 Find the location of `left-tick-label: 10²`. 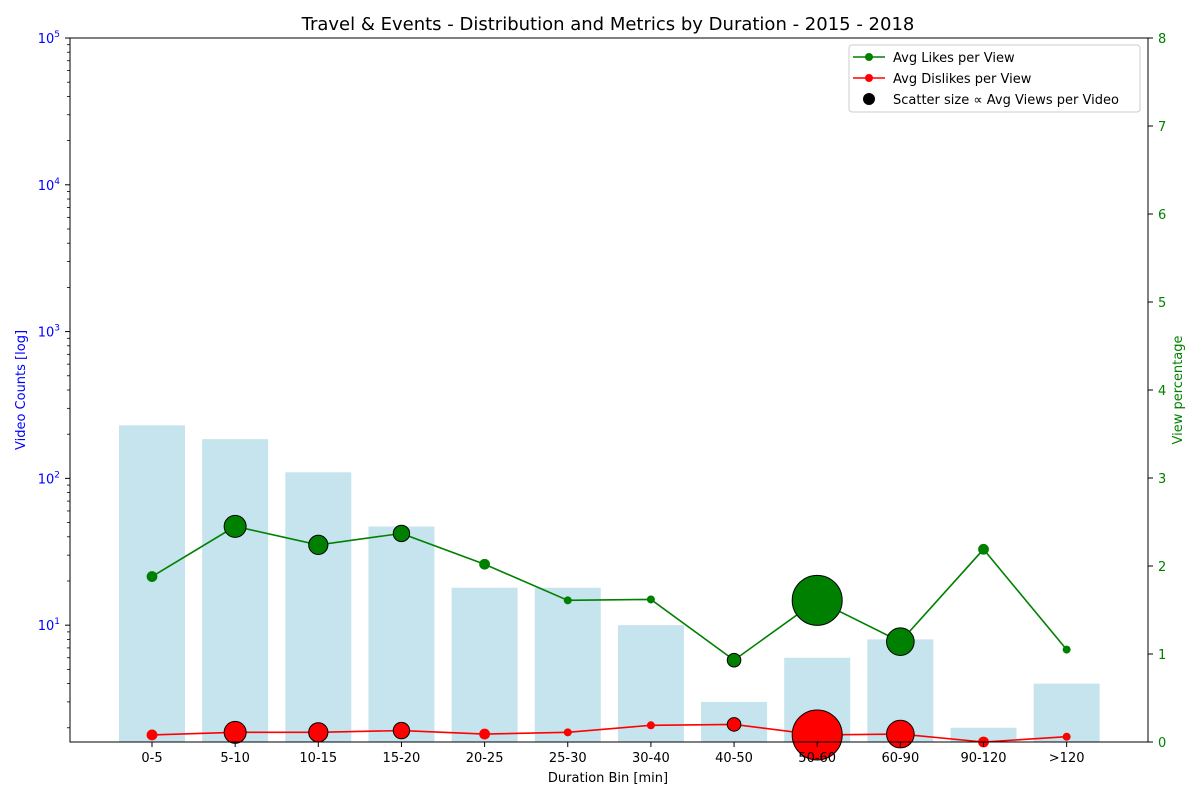

left-tick-label: 10² is located at coordinates (49, 478).